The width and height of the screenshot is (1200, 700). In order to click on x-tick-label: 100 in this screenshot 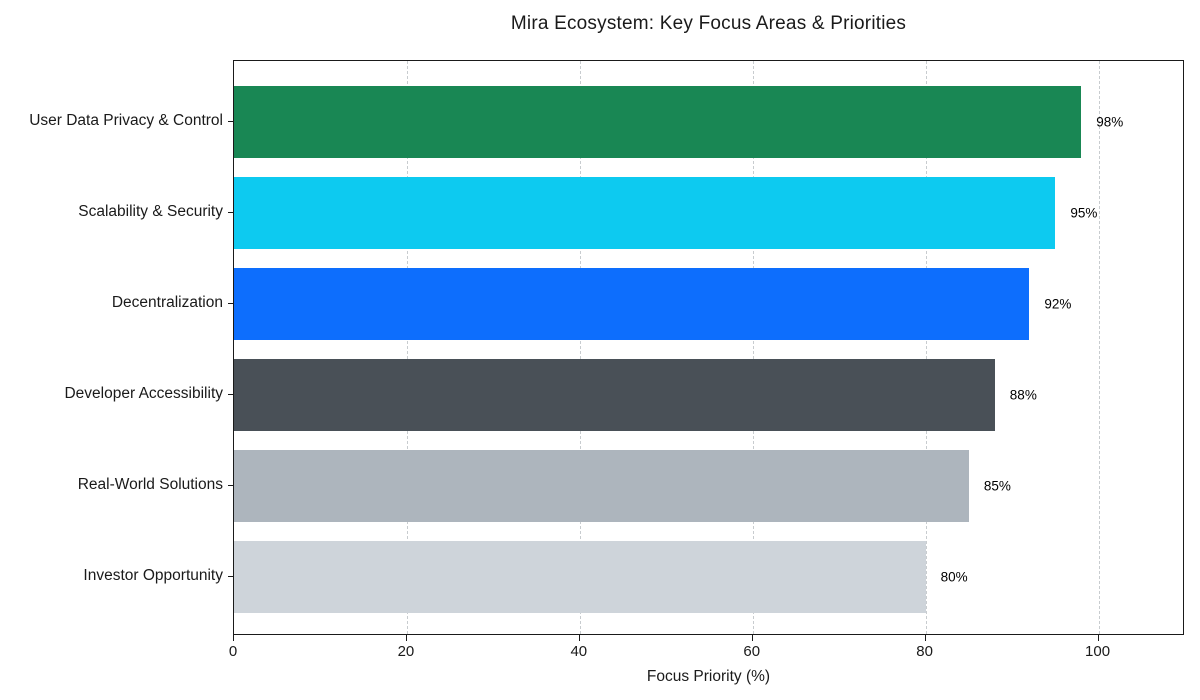, I will do `click(1098, 651)`.